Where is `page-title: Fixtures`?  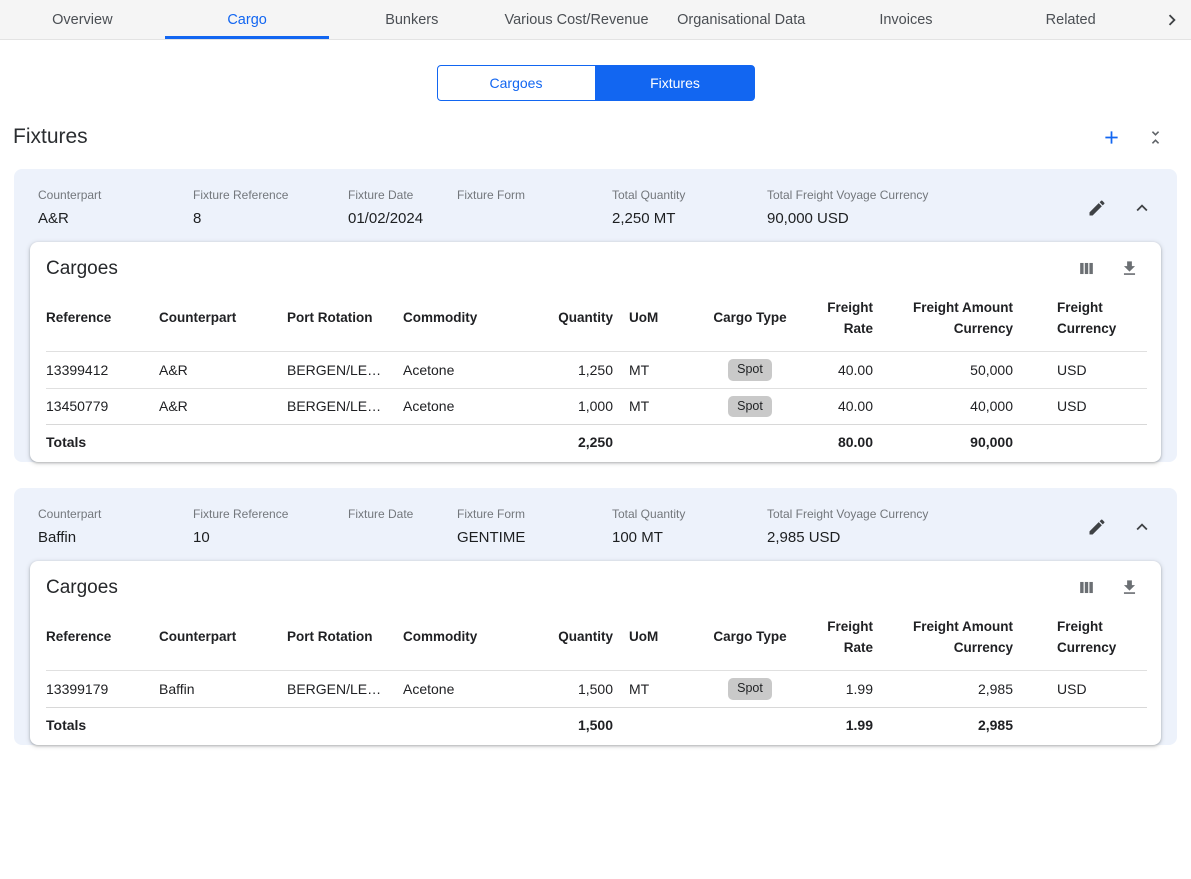 page-title: Fixtures is located at coordinates (50, 136).